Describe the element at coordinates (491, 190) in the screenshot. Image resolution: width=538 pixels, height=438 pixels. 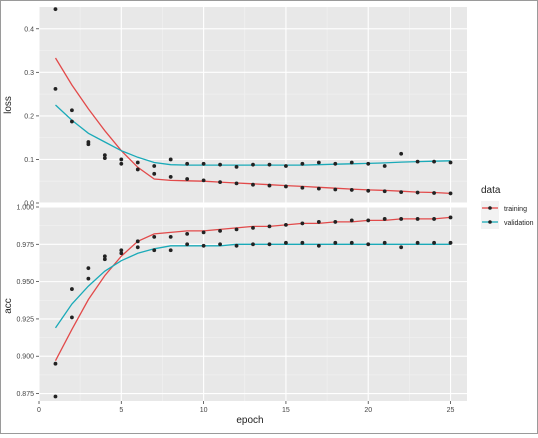
I see `legend-title: data` at that location.